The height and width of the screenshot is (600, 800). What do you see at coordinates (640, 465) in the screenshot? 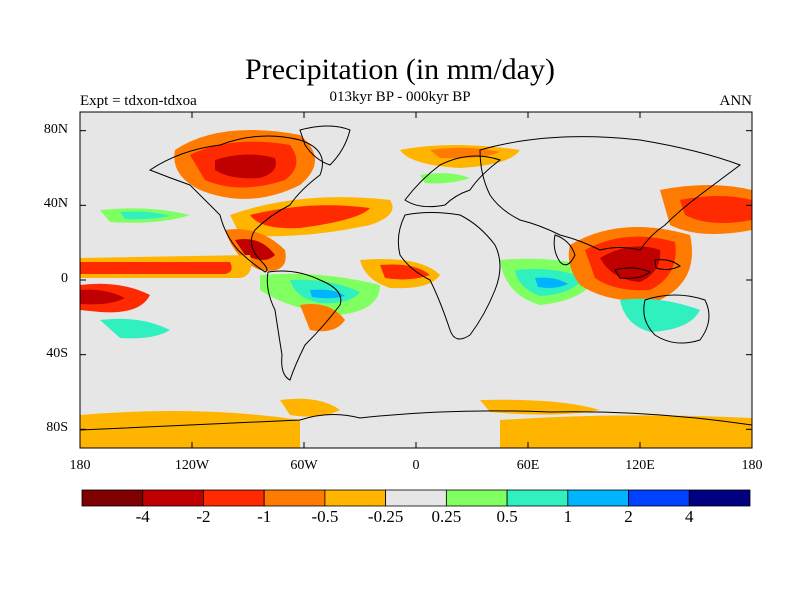
I see `longitude-label: 120E` at bounding box center [640, 465].